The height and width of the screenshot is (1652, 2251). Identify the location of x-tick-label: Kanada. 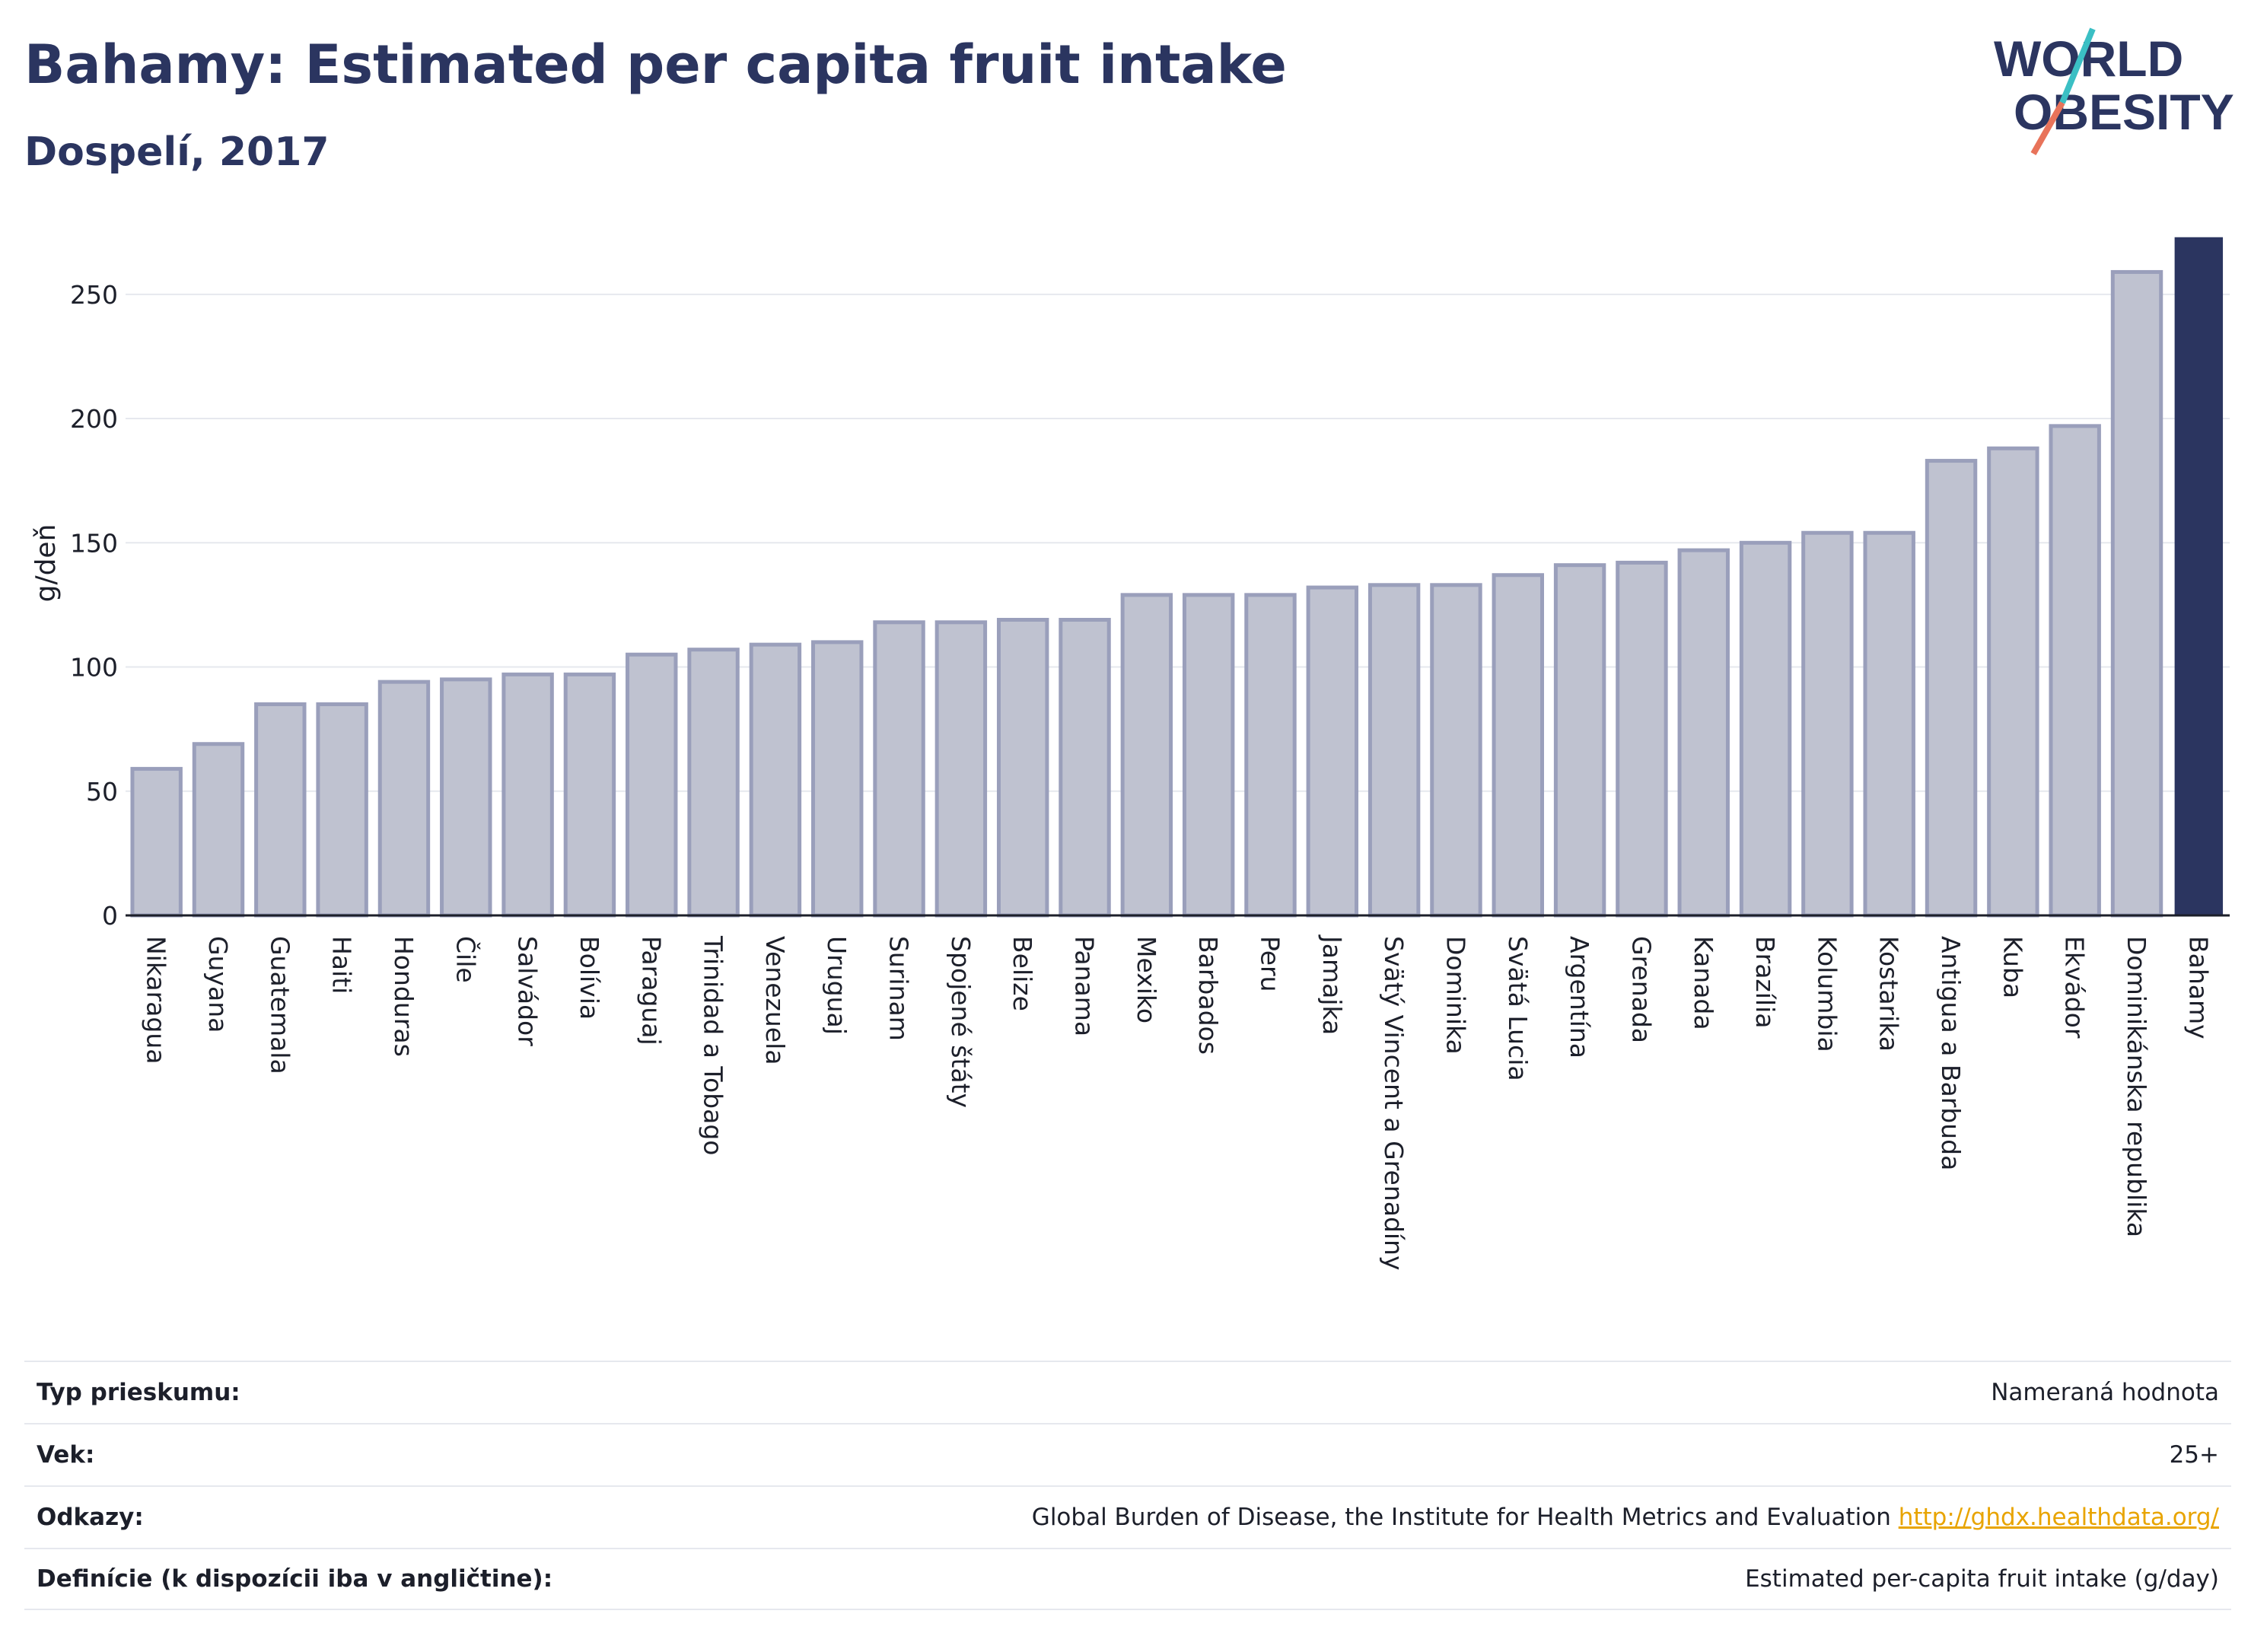
(1703, 983).